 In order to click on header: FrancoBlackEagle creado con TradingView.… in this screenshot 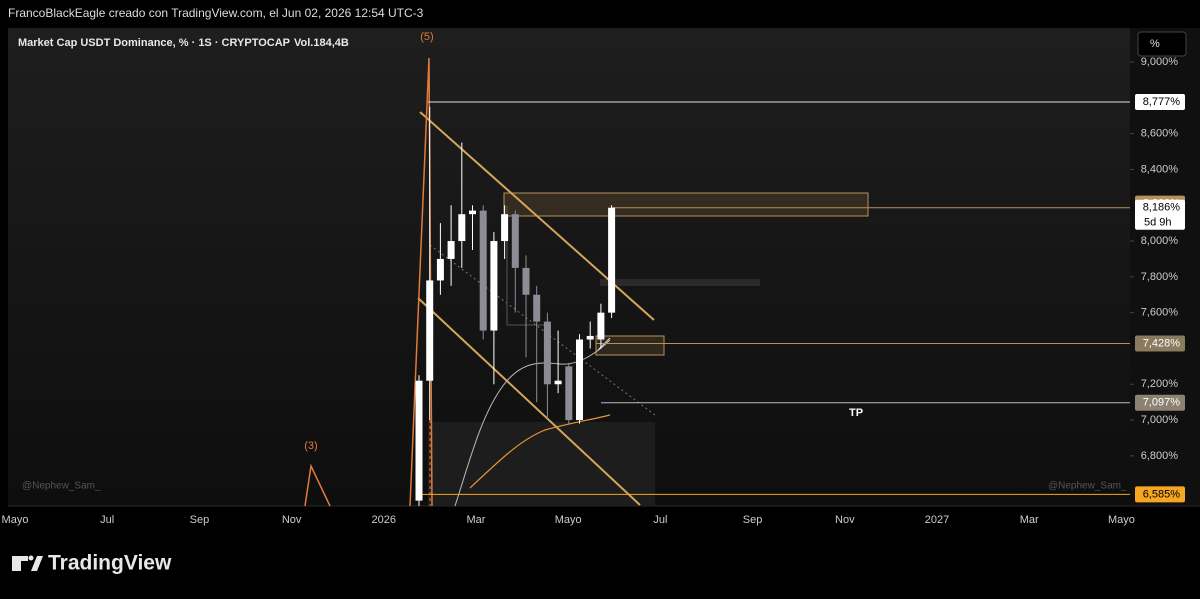, I will do `click(216, 13)`.